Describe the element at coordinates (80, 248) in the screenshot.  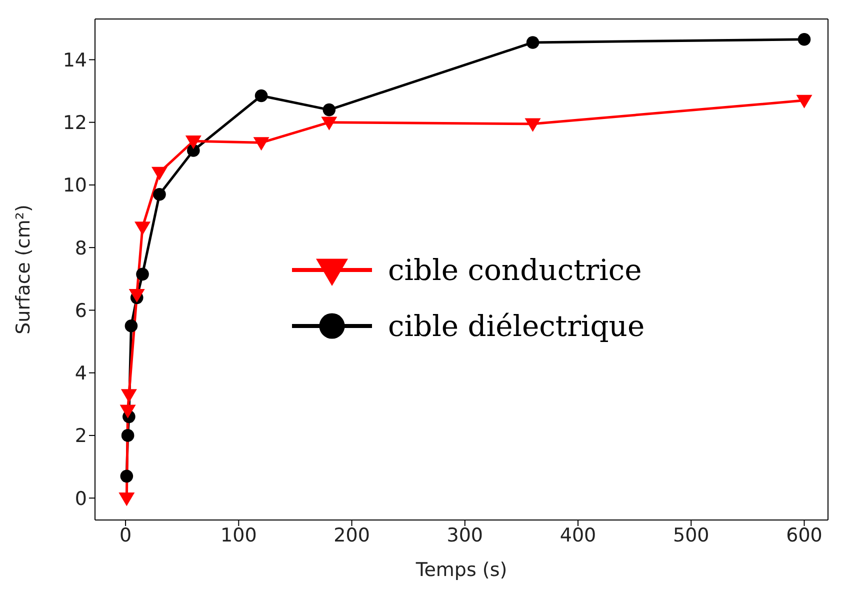
I see `y-tick-label: 8` at that location.